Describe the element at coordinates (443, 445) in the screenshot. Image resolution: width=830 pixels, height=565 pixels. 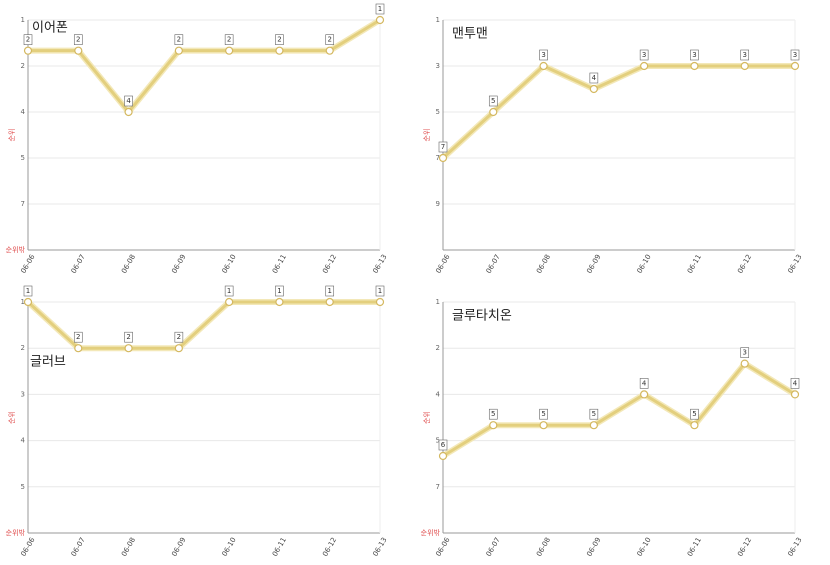
I see `data-label: 6` at that location.